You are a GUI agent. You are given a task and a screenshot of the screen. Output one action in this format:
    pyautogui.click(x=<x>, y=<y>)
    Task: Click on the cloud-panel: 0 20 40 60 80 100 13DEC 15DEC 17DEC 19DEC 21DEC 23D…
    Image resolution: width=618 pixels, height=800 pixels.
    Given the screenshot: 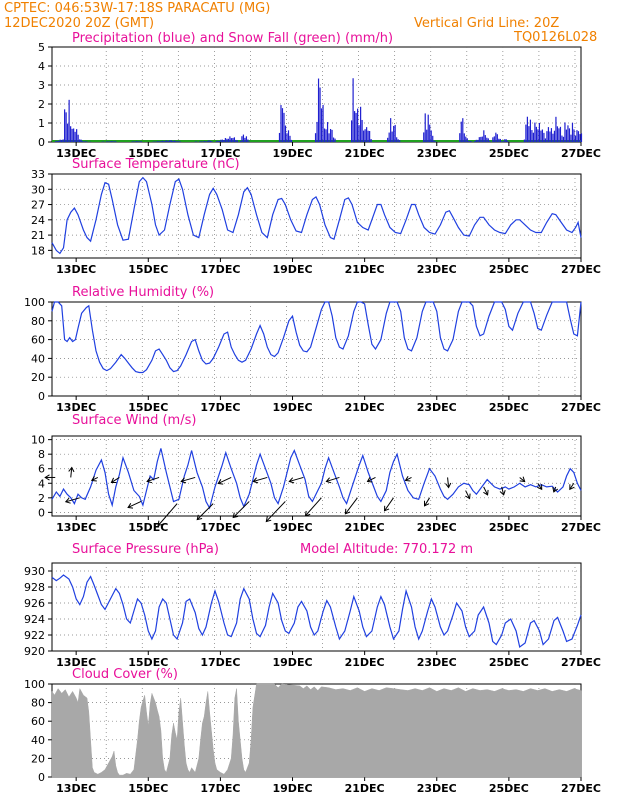 What is the action you would take?
    pyautogui.click(x=312, y=731)
    